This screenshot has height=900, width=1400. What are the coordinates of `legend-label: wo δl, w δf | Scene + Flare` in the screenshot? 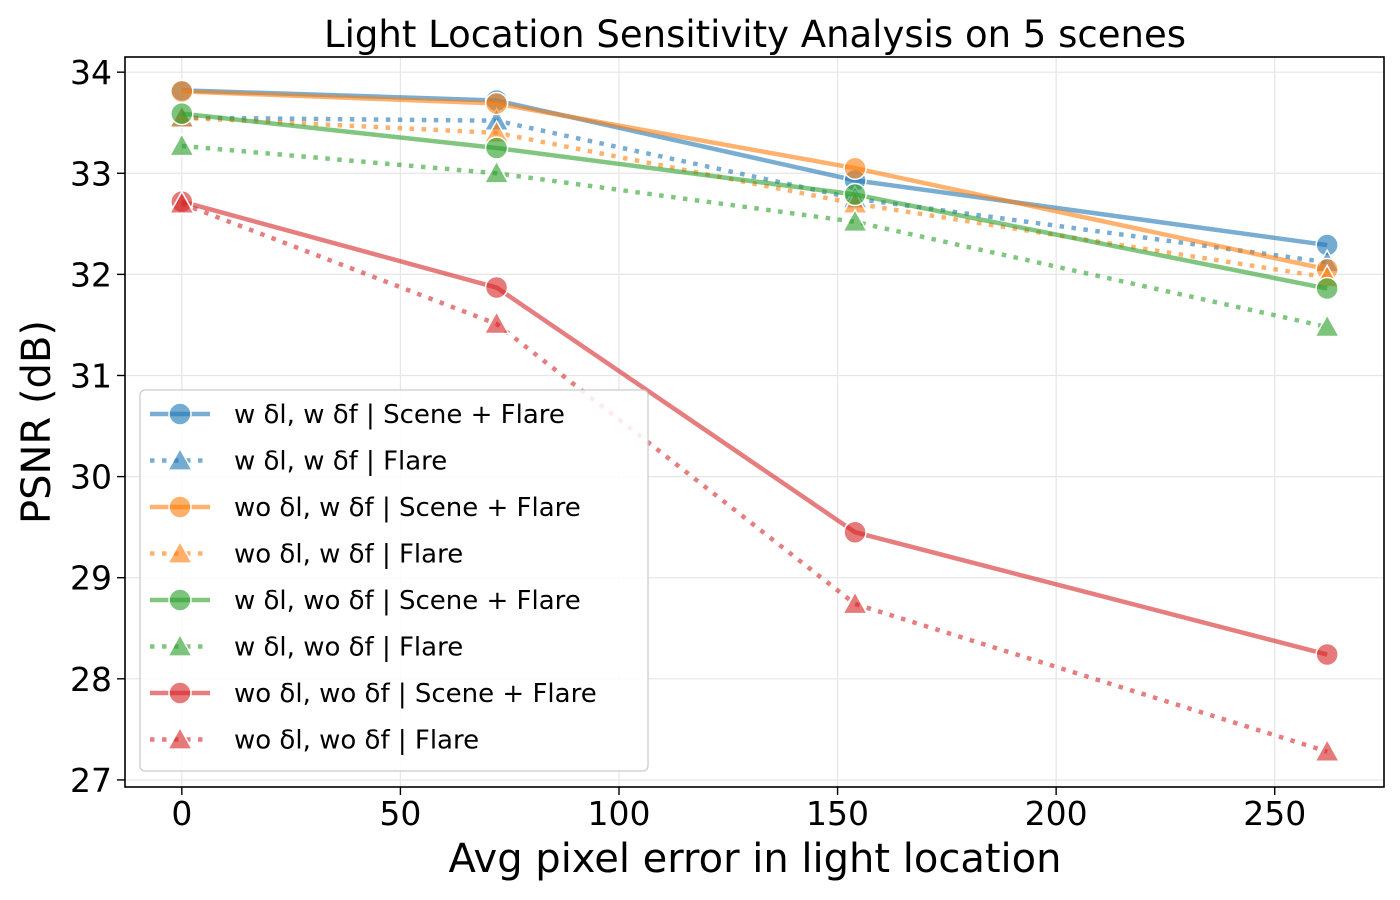 It's located at (407, 508).